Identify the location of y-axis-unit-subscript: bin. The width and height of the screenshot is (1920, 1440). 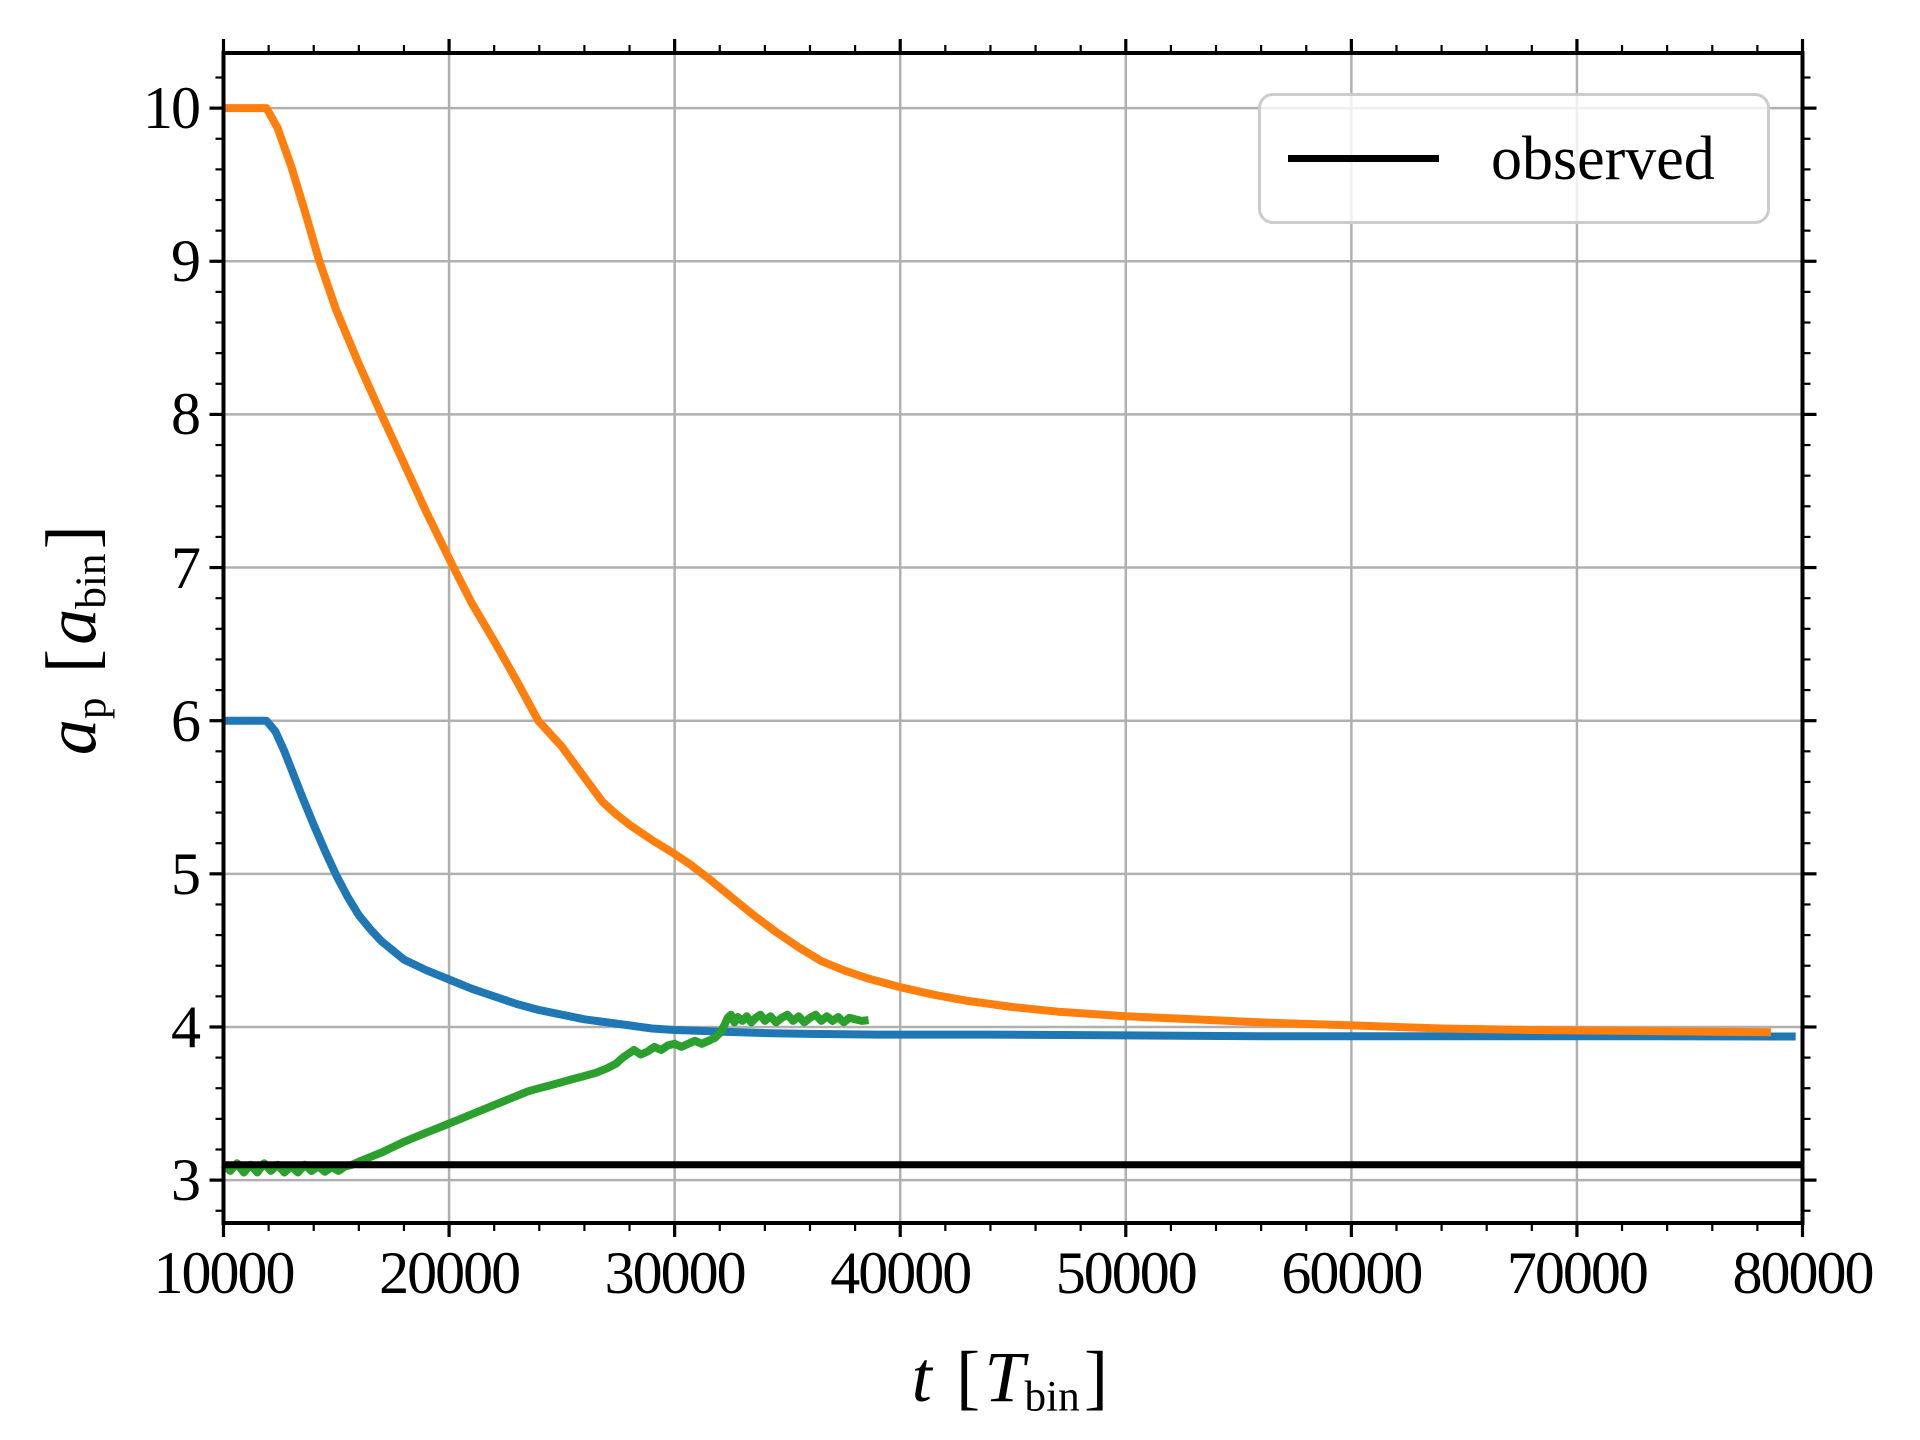
(91, 581).